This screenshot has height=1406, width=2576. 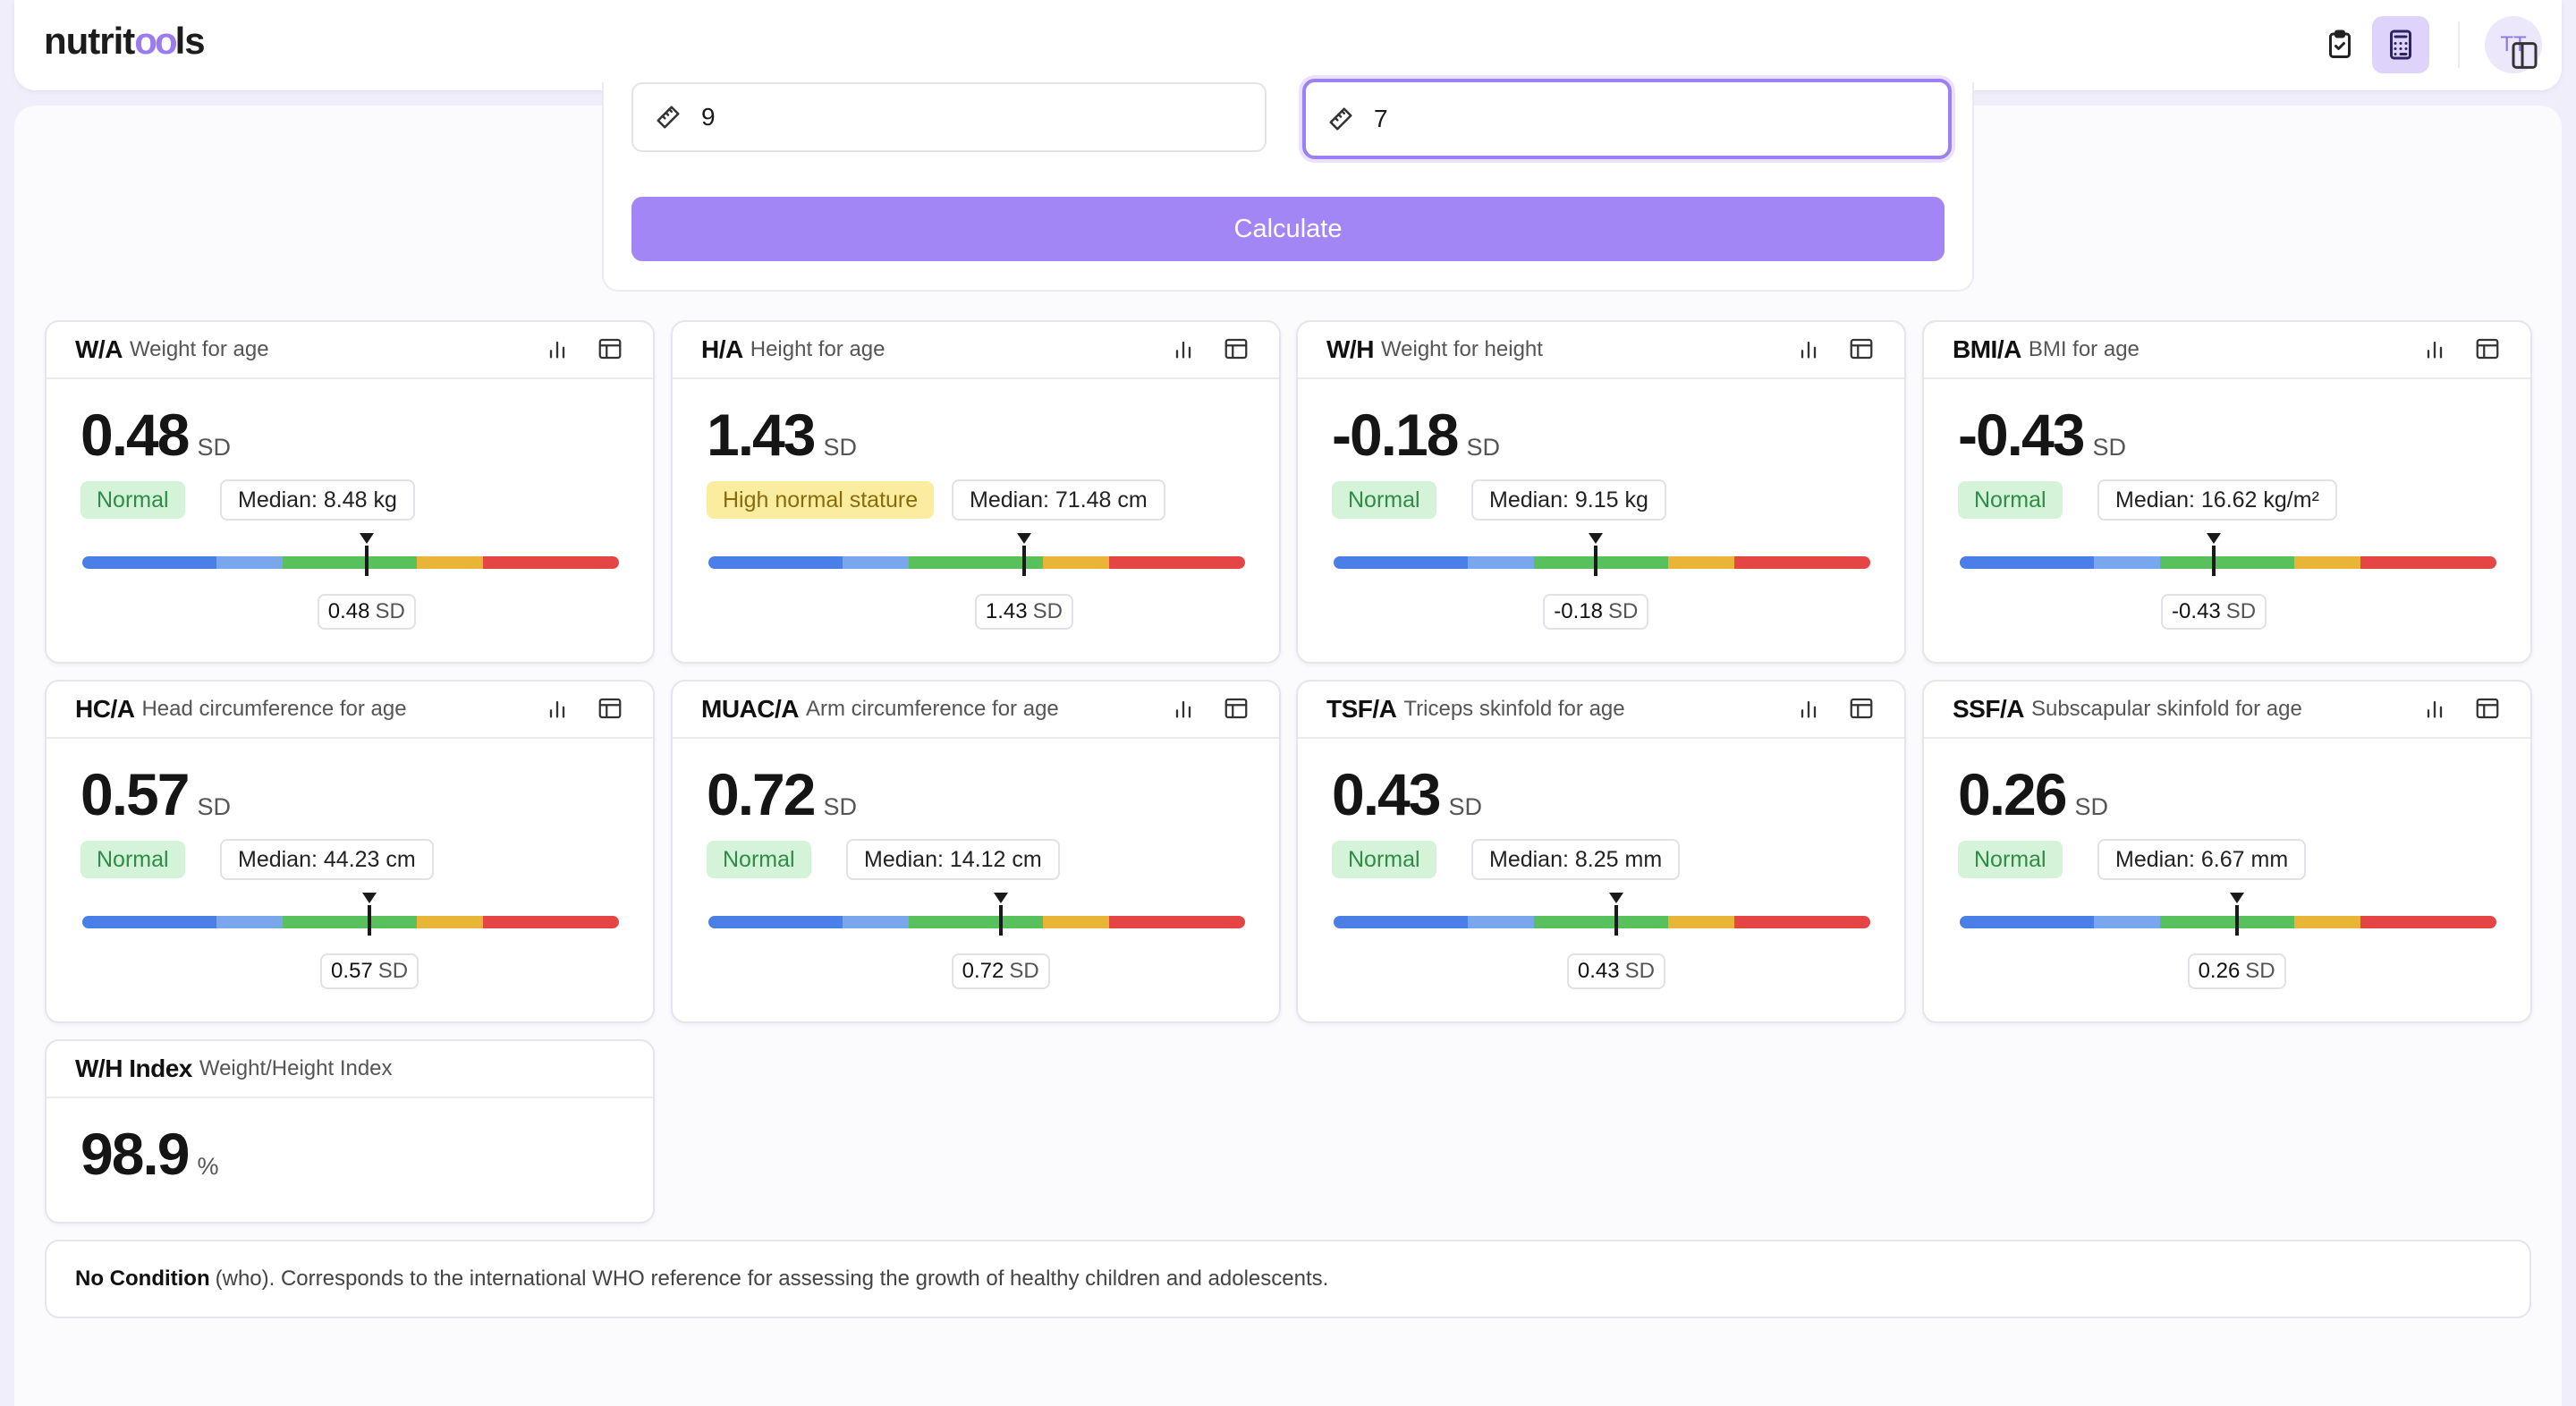 I want to click on card-value-unit: %, so click(x=208, y=1167).